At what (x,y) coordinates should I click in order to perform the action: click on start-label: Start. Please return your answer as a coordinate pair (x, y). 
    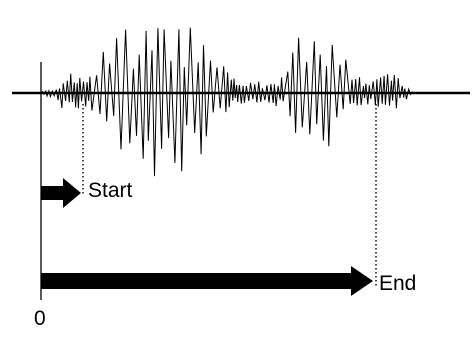
    Looking at the image, I should click on (110, 190).